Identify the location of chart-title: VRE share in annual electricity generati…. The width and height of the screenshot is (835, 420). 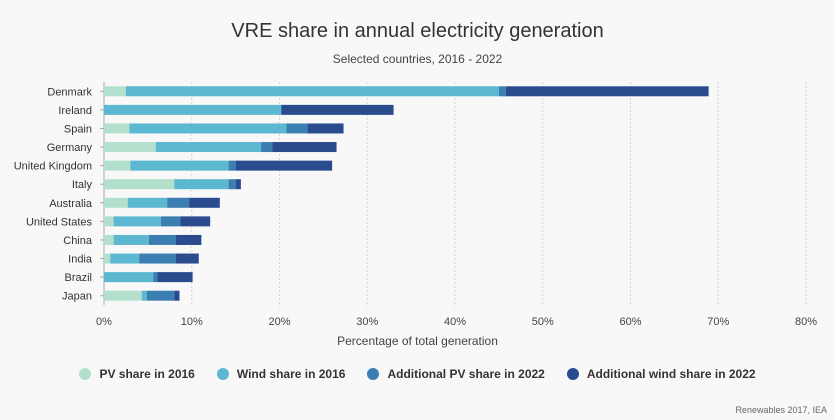
(417, 31).